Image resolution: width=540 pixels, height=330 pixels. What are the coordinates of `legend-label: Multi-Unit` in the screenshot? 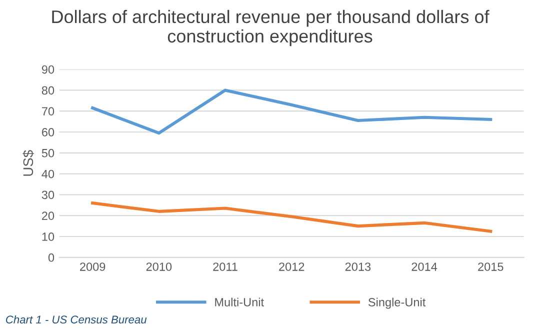 It's located at (239, 302).